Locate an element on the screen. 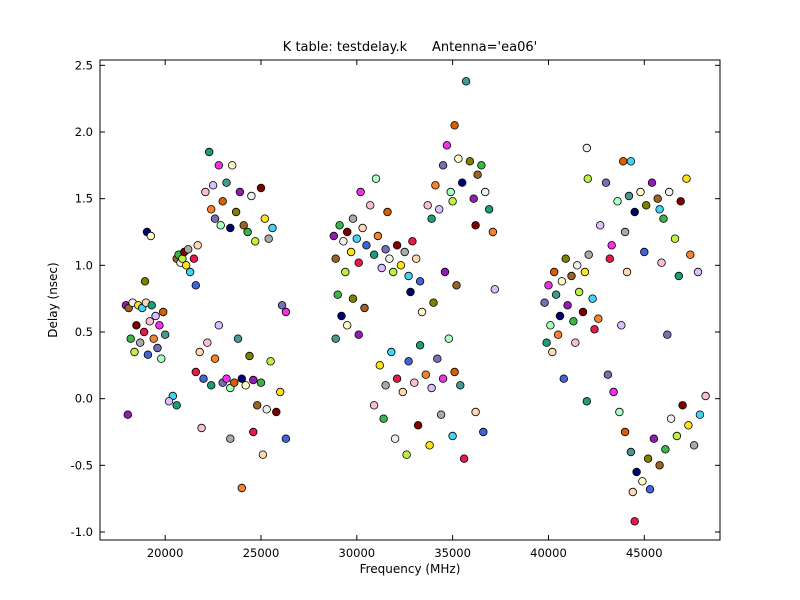 This screenshot has height=600, width=800. x-tick-label: 35000 is located at coordinates (452, 553).